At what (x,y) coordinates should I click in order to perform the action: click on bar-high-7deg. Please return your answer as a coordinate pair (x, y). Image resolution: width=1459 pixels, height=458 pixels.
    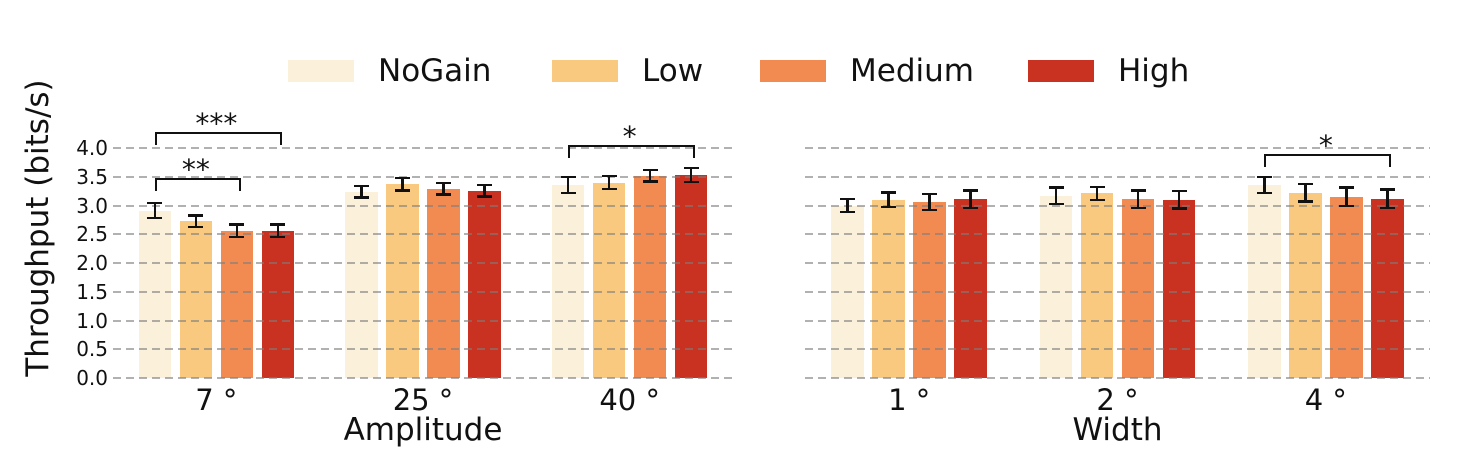
    Looking at the image, I should click on (278, 304).